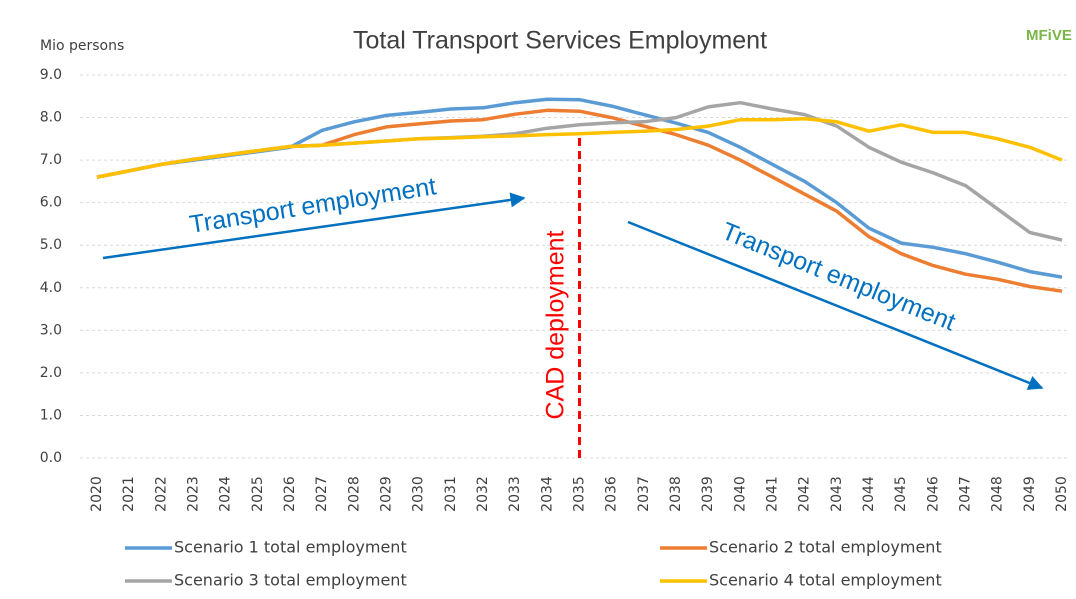  What do you see at coordinates (483, 494) in the screenshot?
I see `x-tick-label: 2032` at bounding box center [483, 494].